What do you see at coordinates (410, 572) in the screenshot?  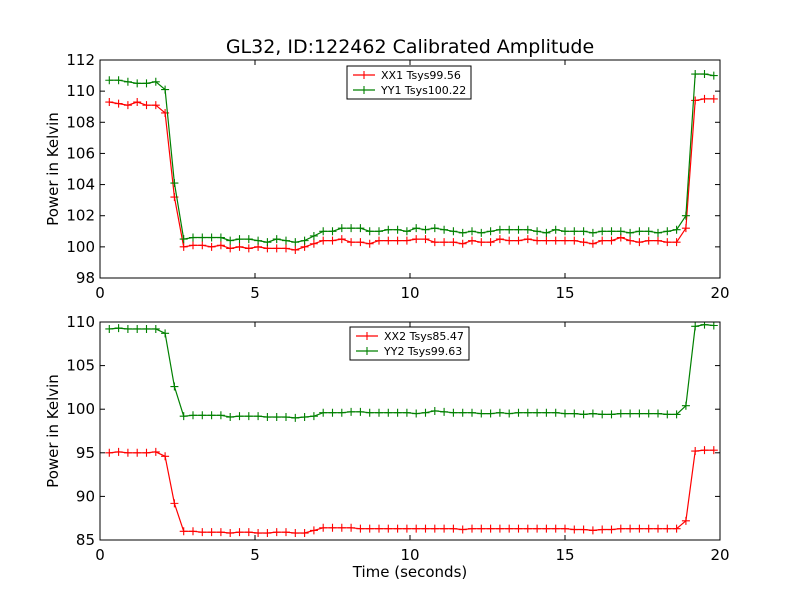 I see `x-axis-label: Time (seconds)` at bounding box center [410, 572].